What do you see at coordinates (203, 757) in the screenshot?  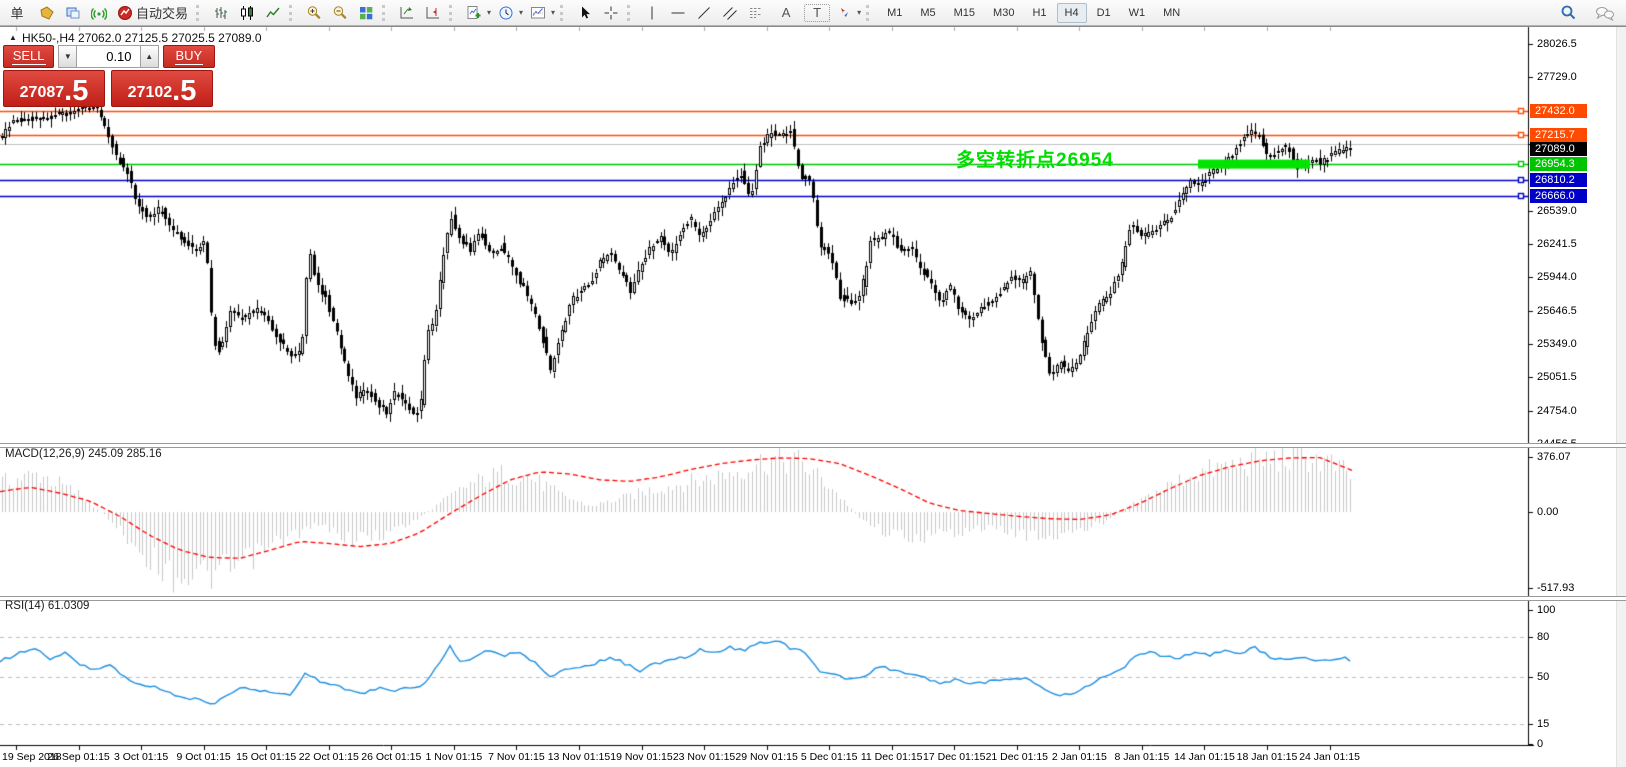 I see `date-axis-label: 9 Oct 01:15` at bounding box center [203, 757].